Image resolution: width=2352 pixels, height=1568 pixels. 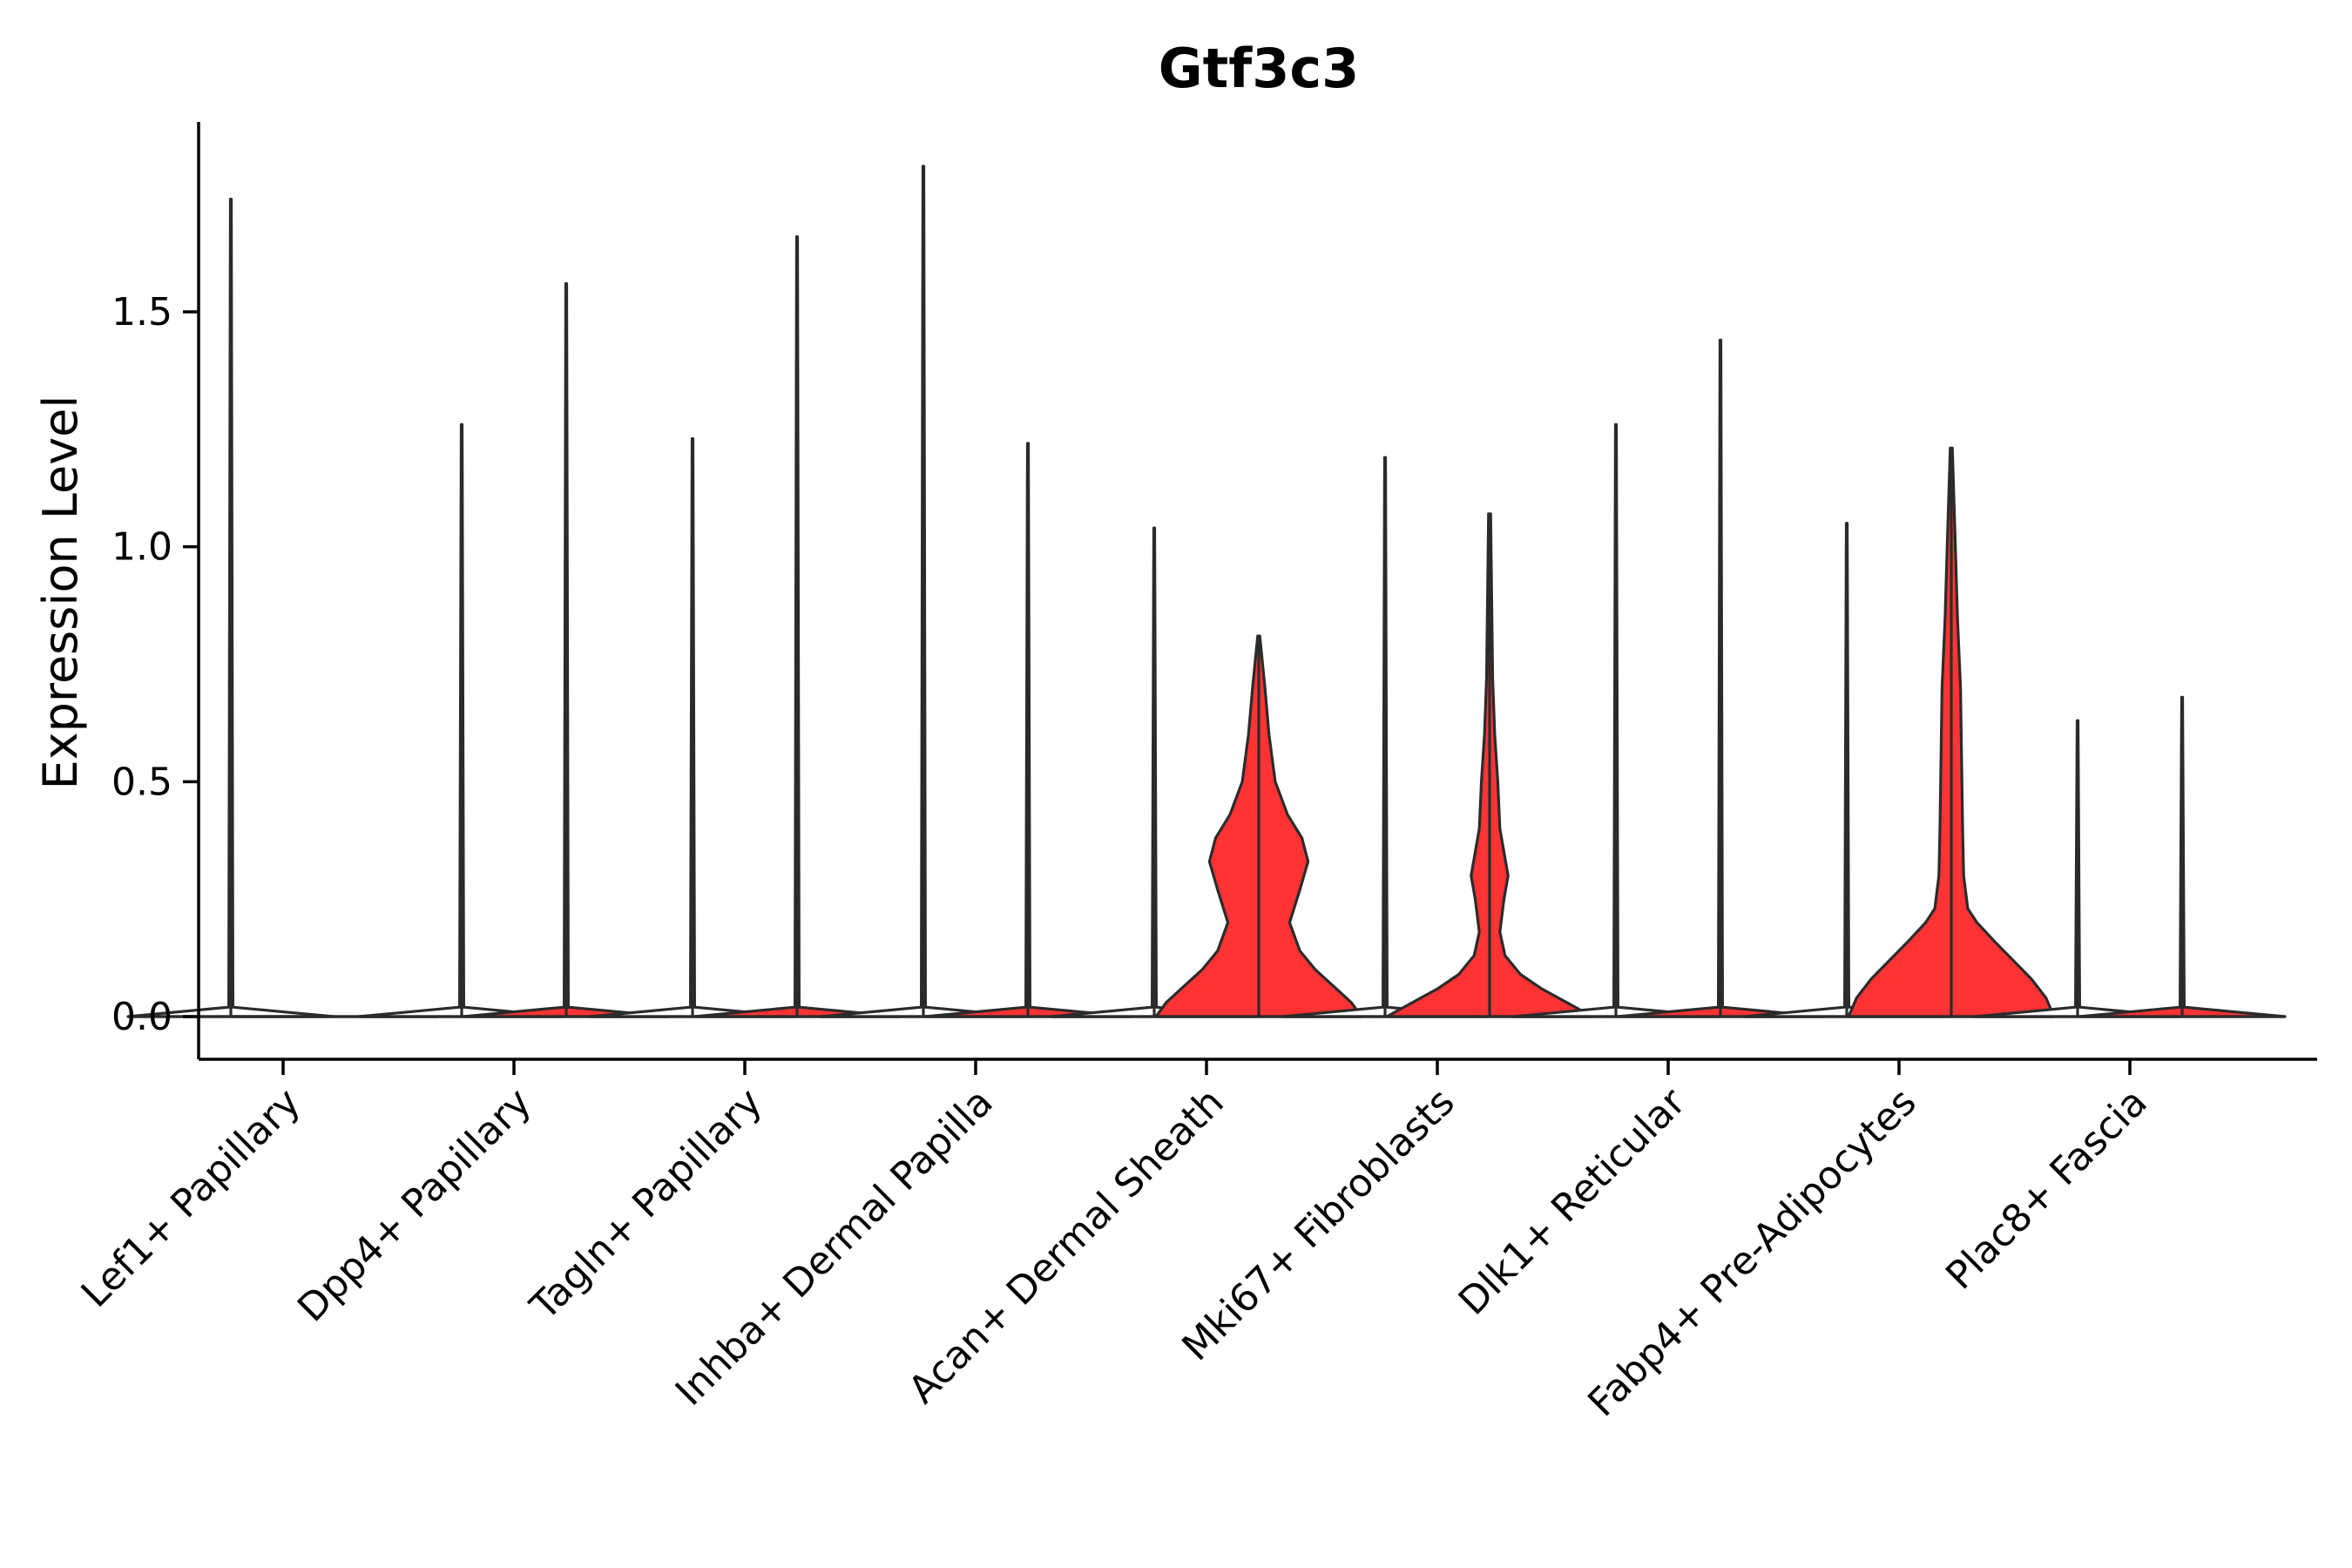 What do you see at coordinates (2046, 1189) in the screenshot?
I see `x-tick-label-9: Plac8+ Fascia` at bounding box center [2046, 1189].